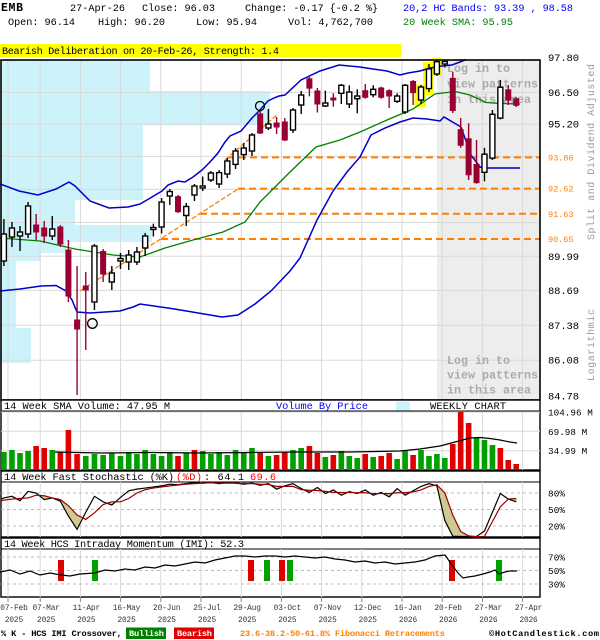  What do you see at coordinates (368, 609) in the screenshot?
I see `svg-text: 12-Dec` at bounding box center [368, 609].